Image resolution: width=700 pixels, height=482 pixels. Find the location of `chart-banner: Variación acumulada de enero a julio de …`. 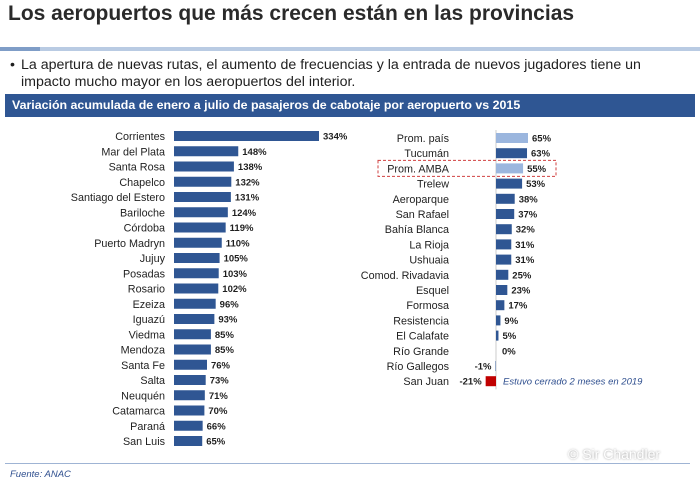

chart-banner: Variación acumulada de enero a julio de … is located at coordinates (350, 105).